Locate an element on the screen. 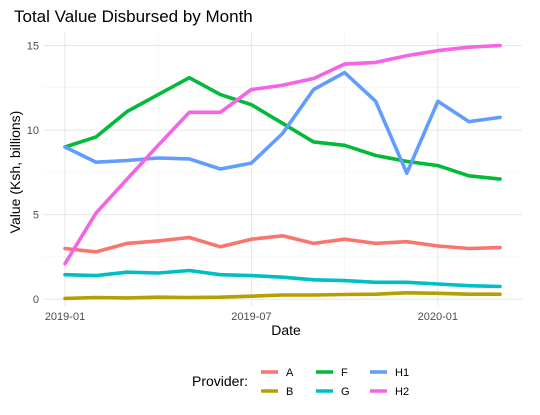  y-tick-label: 5 is located at coordinates (36, 216).